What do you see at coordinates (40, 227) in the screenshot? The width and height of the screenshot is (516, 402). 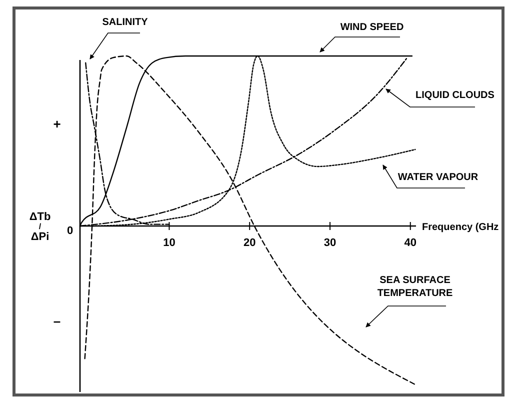 I see `y-axis-title: ΔTb/ΔPi` at bounding box center [40, 227].